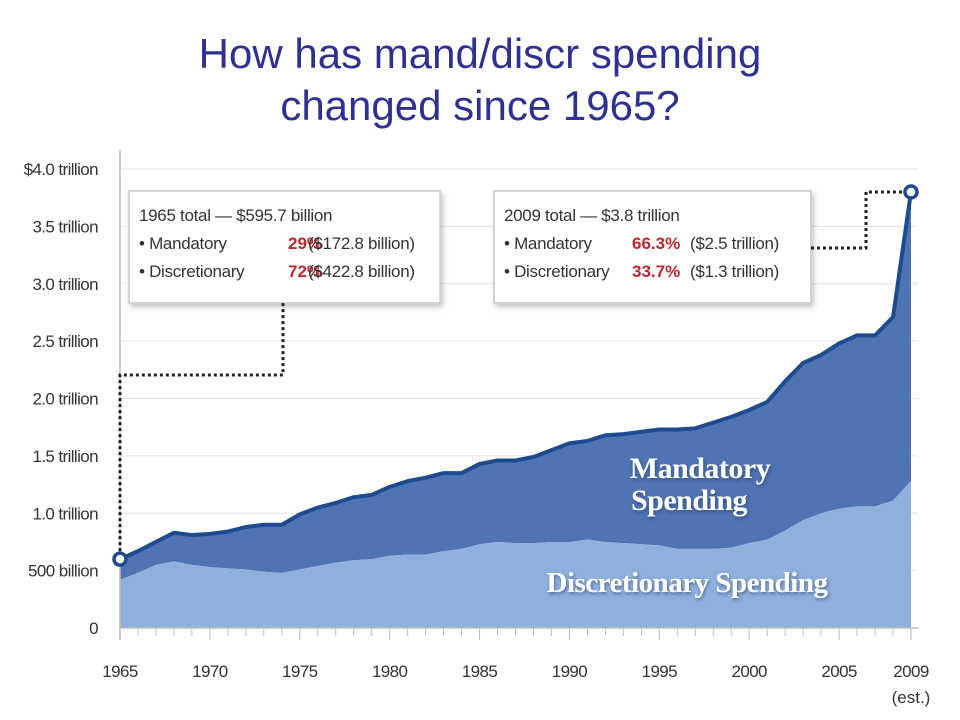  What do you see at coordinates (235, 215) in the screenshot?
I see `annotation-title: 1965 total — $595.7 billion` at bounding box center [235, 215].